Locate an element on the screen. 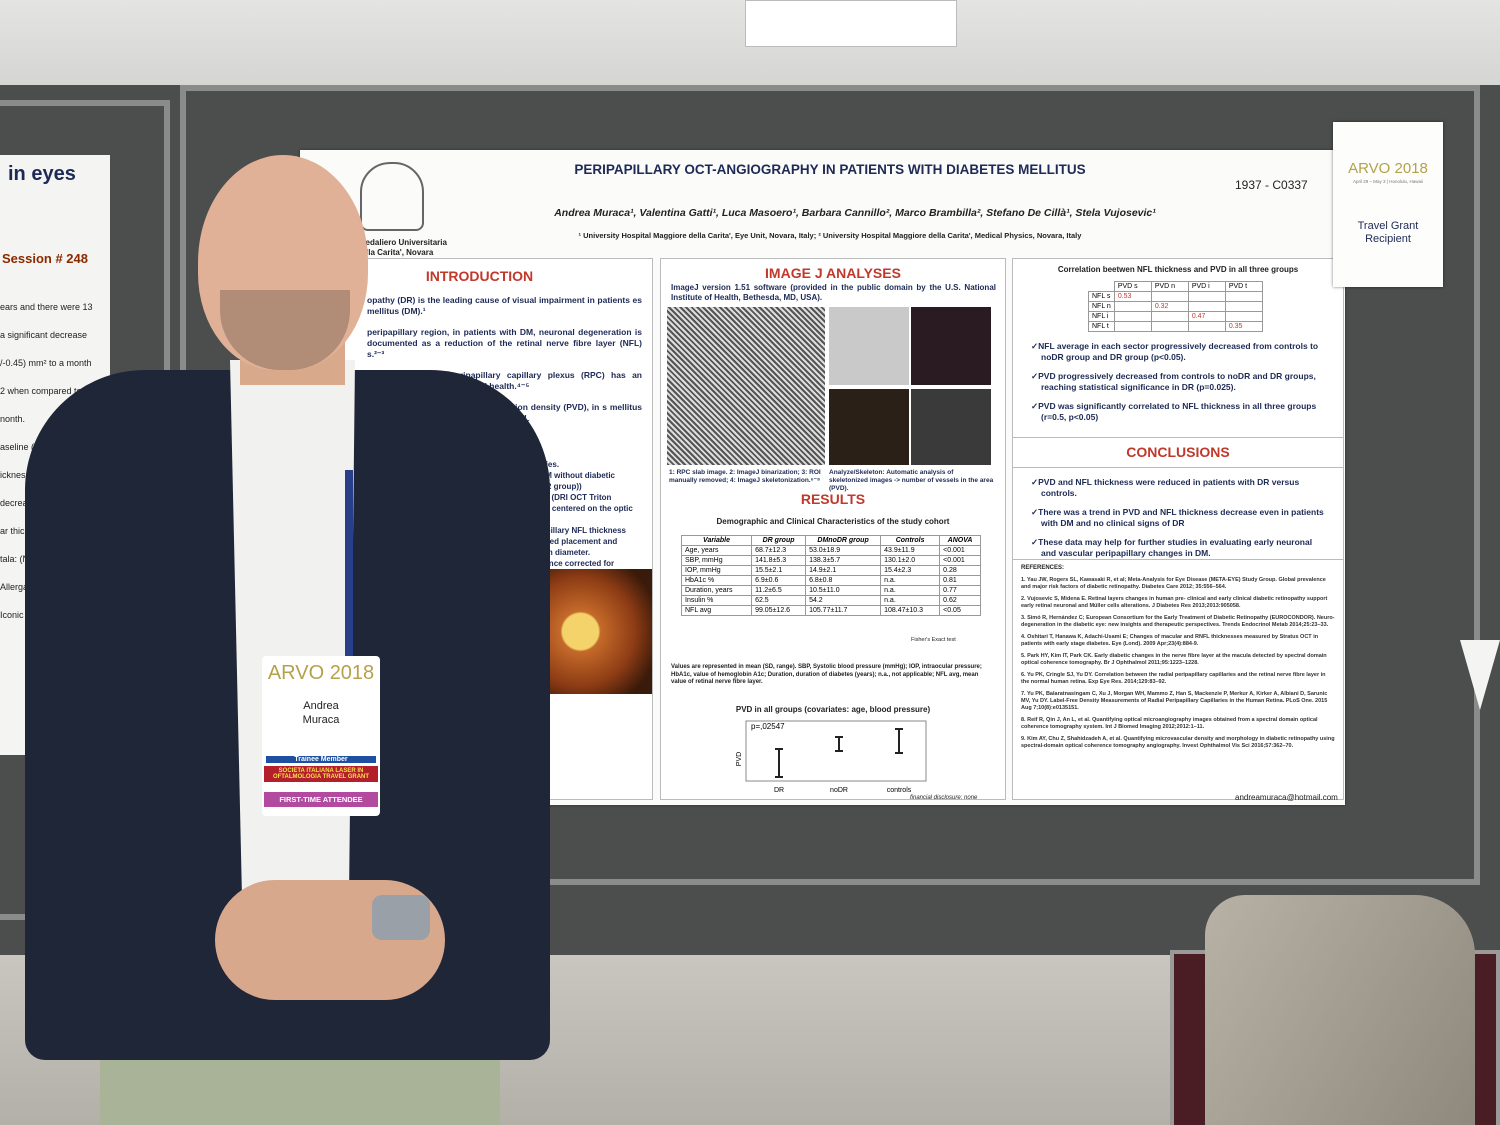 The image size is (1500, 1125). logo-line: e della Carita', Novara is located at coordinates (392, 252).